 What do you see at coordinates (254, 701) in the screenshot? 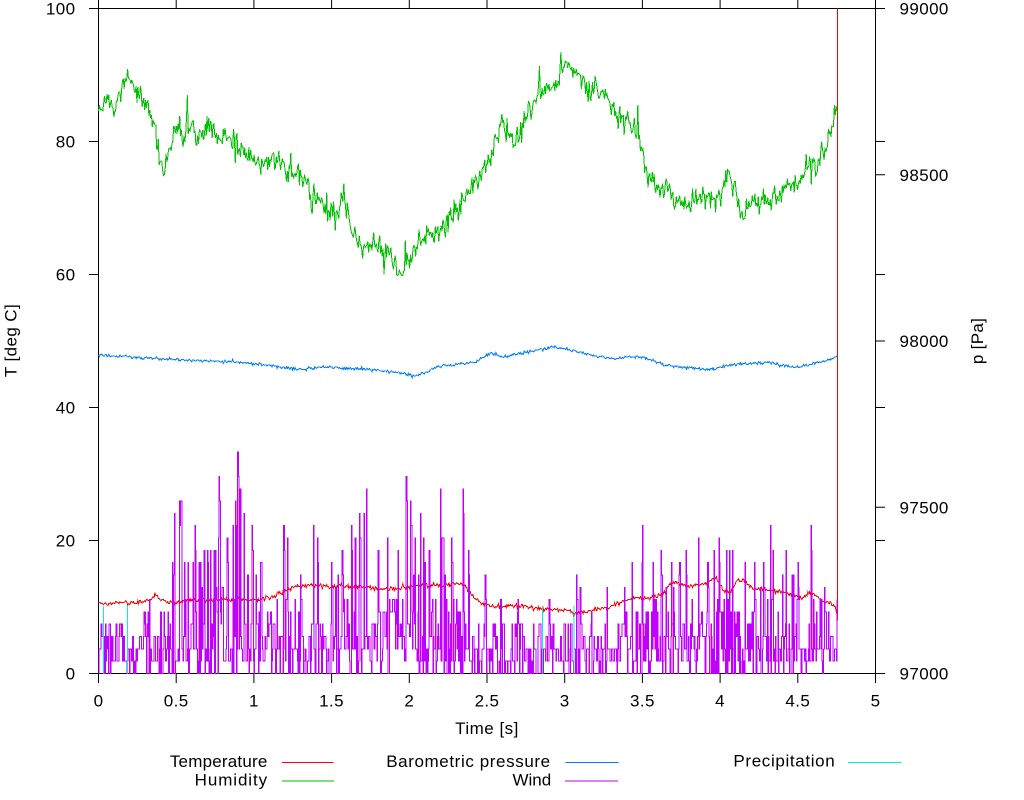
I see `svg-text: 1` at bounding box center [254, 701].